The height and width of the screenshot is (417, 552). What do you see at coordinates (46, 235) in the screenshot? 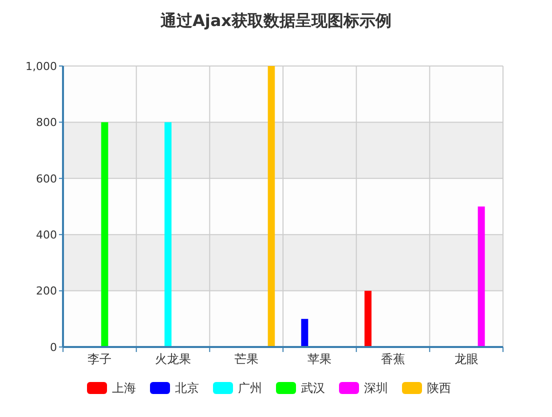
I see `y-tick-label: 400` at bounding box center [46, 235].